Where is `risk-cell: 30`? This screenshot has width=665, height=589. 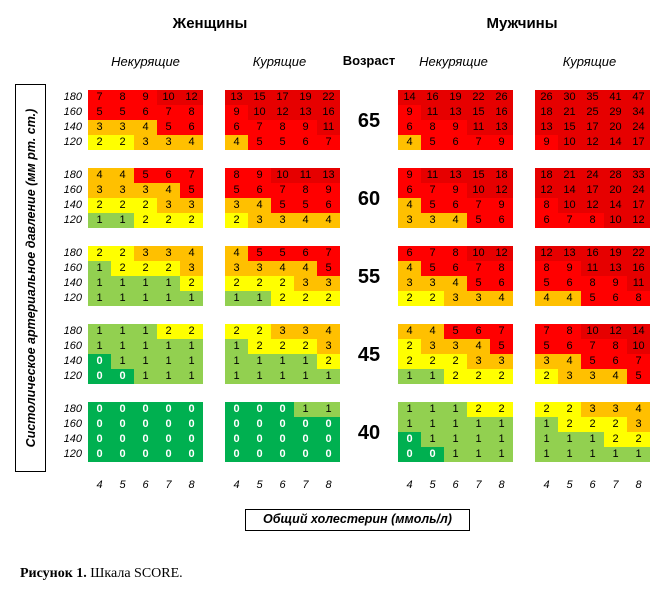 risk-cell: 30 is located at coordinates (569, 97).